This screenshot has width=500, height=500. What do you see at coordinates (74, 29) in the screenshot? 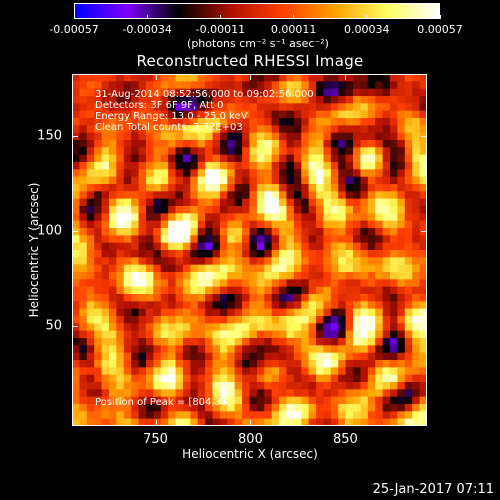
I see `colorbar-tick-label: -0.00057` at bounding box center [74, 29].